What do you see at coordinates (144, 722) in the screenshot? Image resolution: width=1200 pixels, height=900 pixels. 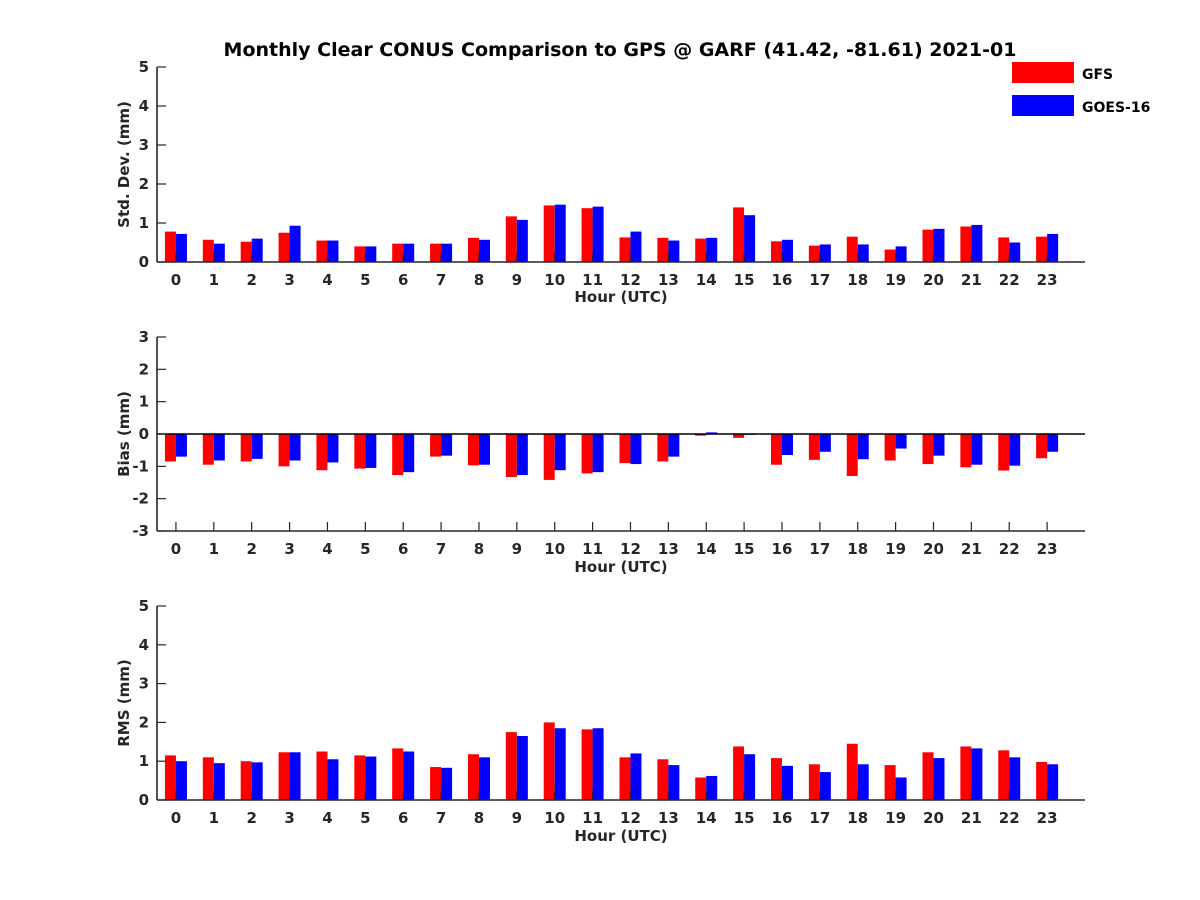 I see `rms-ytick-label-2: 2` at bounding box center [144, 722].